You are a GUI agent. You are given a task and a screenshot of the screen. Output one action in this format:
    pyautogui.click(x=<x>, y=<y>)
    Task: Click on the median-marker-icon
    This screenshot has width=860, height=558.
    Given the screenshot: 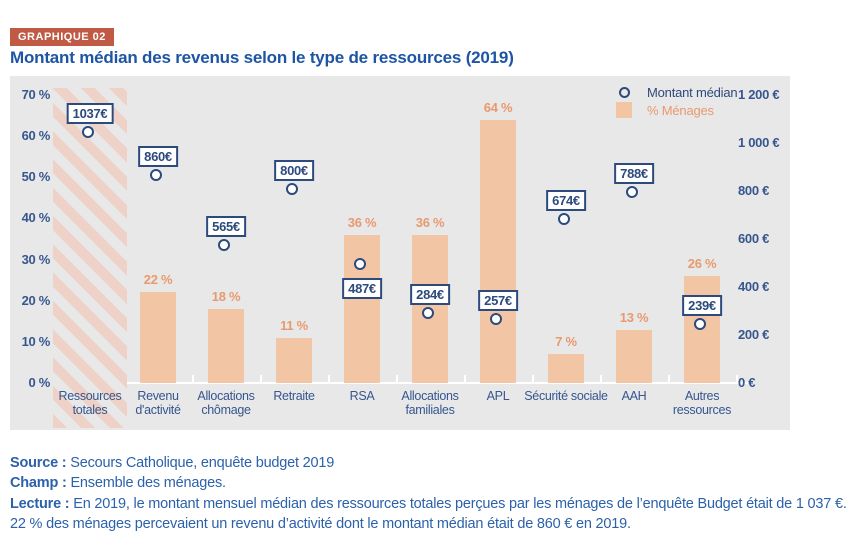 What is the action you would take?
    pyautogui.click(x=624, y=92)
    